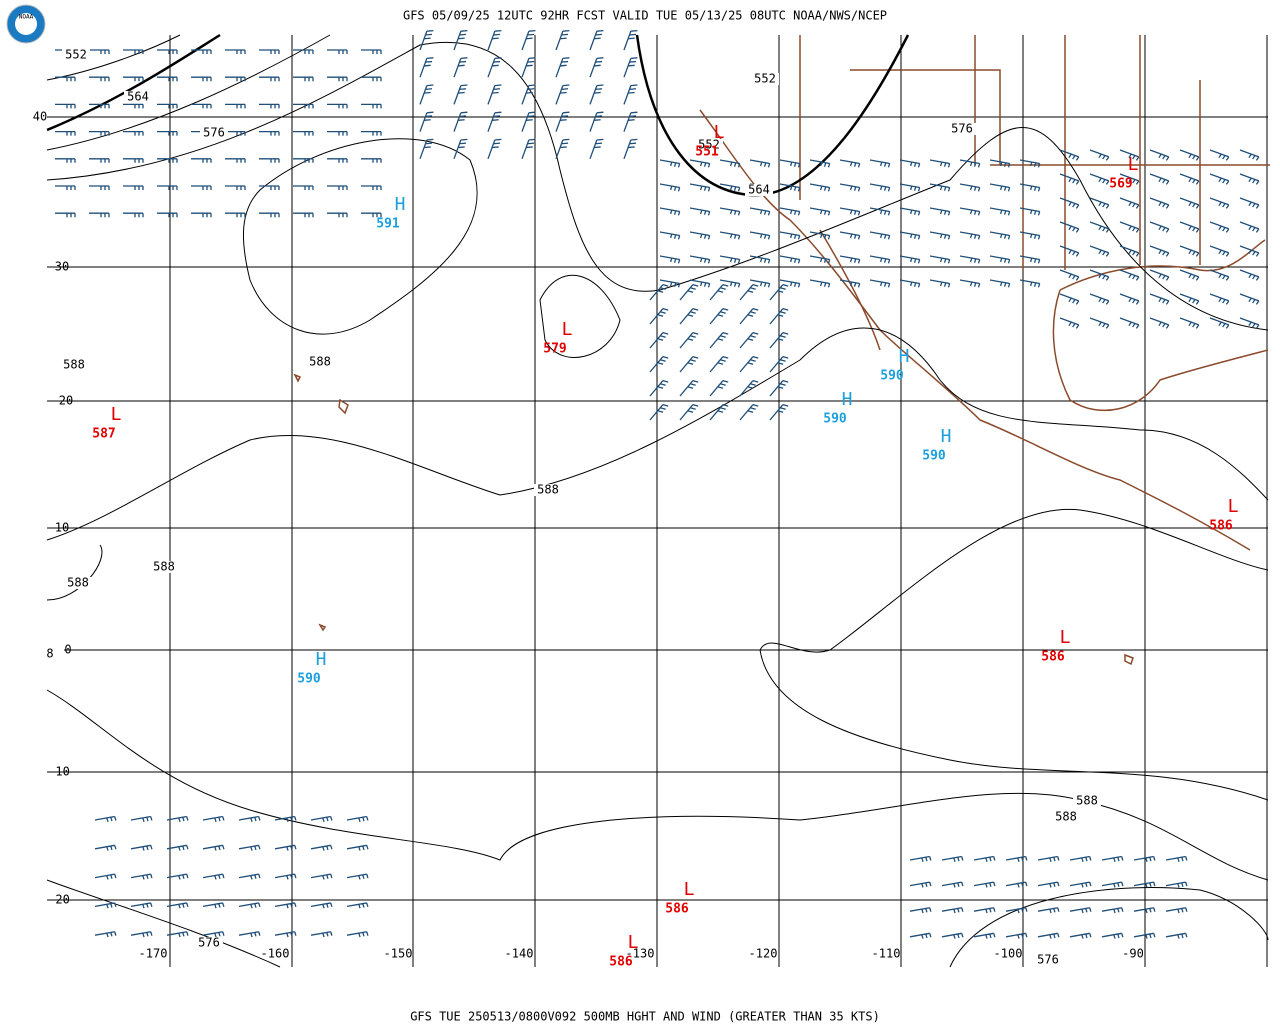 This screenshot has height=1024, width=1280. I want to click on pressure-center-value: 590, so click(934, 456).